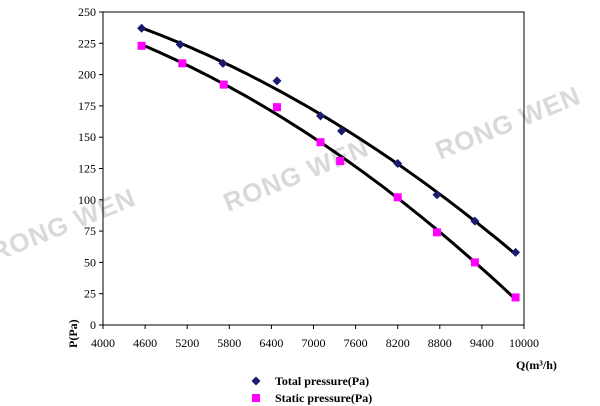  I want to click on x-tick-label: 5200, so click(187, 343).